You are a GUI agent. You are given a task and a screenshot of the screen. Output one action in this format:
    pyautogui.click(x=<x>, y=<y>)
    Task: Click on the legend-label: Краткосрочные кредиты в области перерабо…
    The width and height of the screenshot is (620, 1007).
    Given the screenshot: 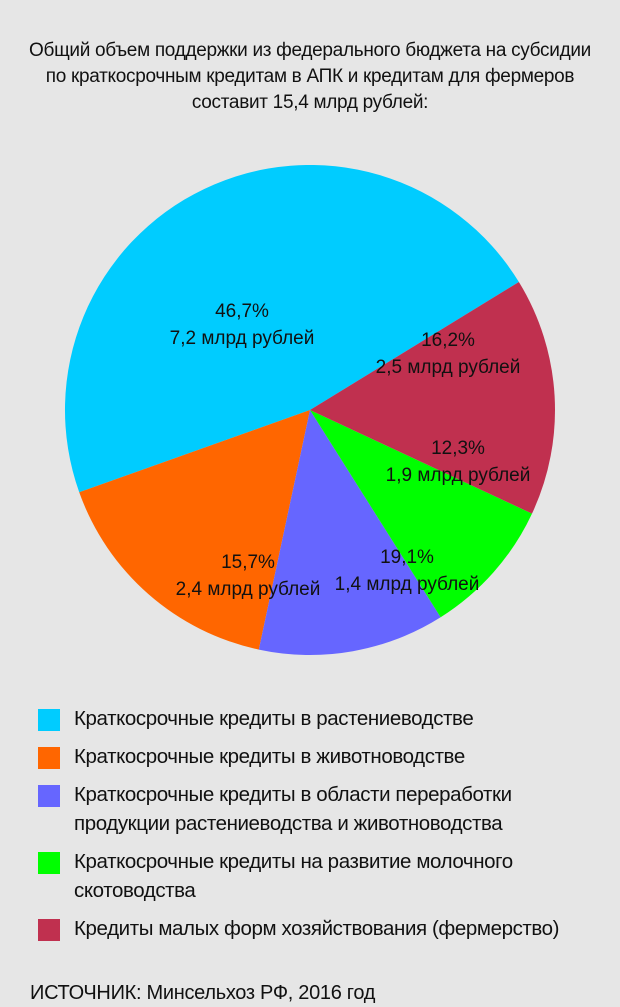 What is the action you would take?
    pyautogui.click(x=293, y=794)
    